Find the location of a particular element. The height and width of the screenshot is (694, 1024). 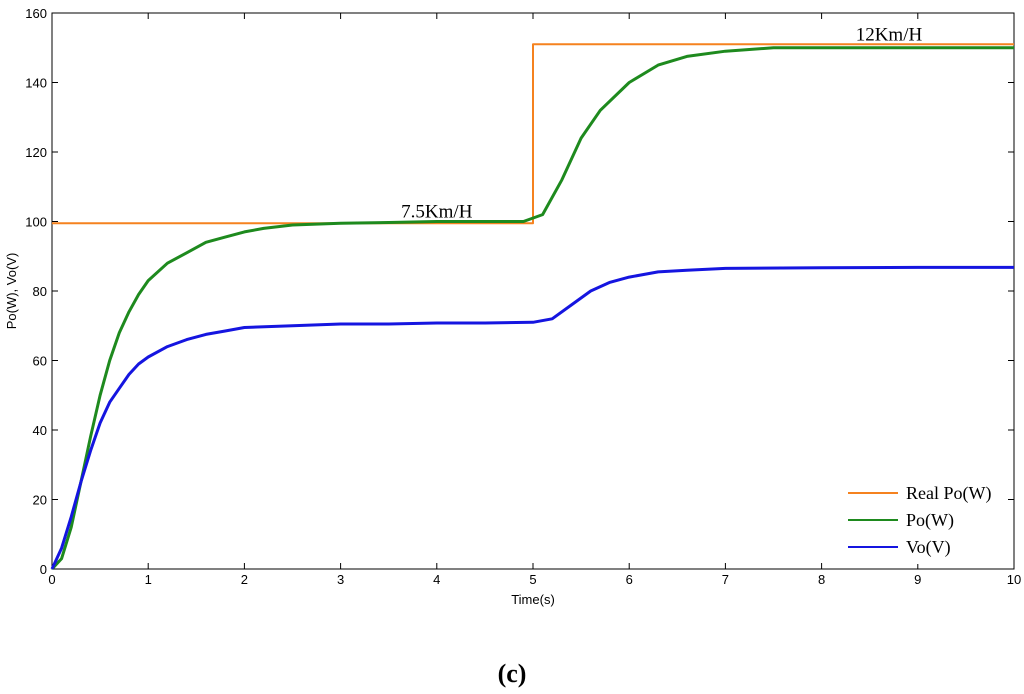

x-tick-label: 8 is located at coordinates (821, 579).